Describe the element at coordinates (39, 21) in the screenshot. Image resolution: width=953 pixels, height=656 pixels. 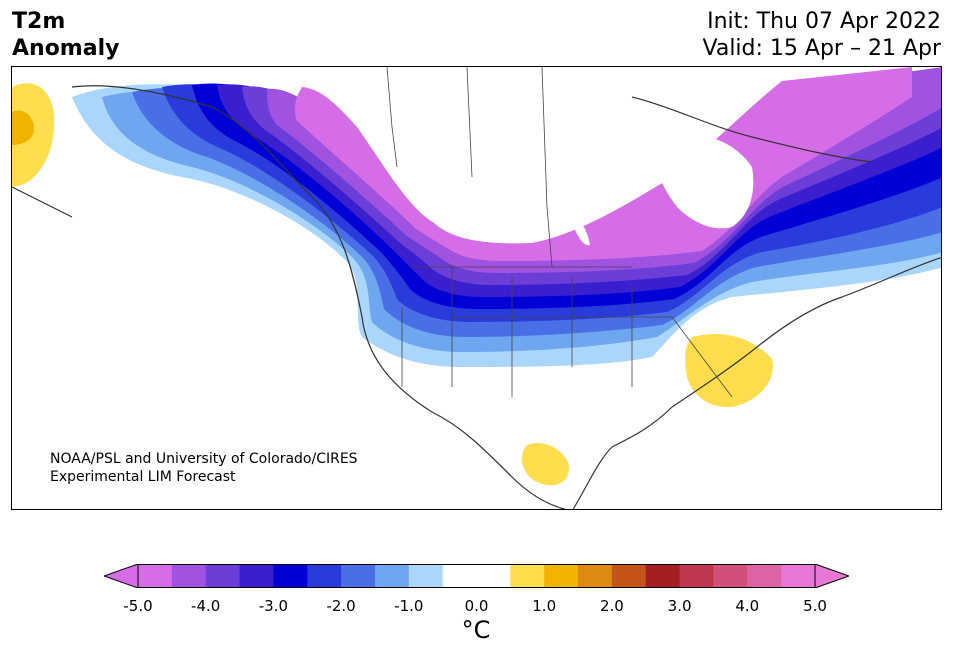
I see `title-line-1: T2m` at that location.